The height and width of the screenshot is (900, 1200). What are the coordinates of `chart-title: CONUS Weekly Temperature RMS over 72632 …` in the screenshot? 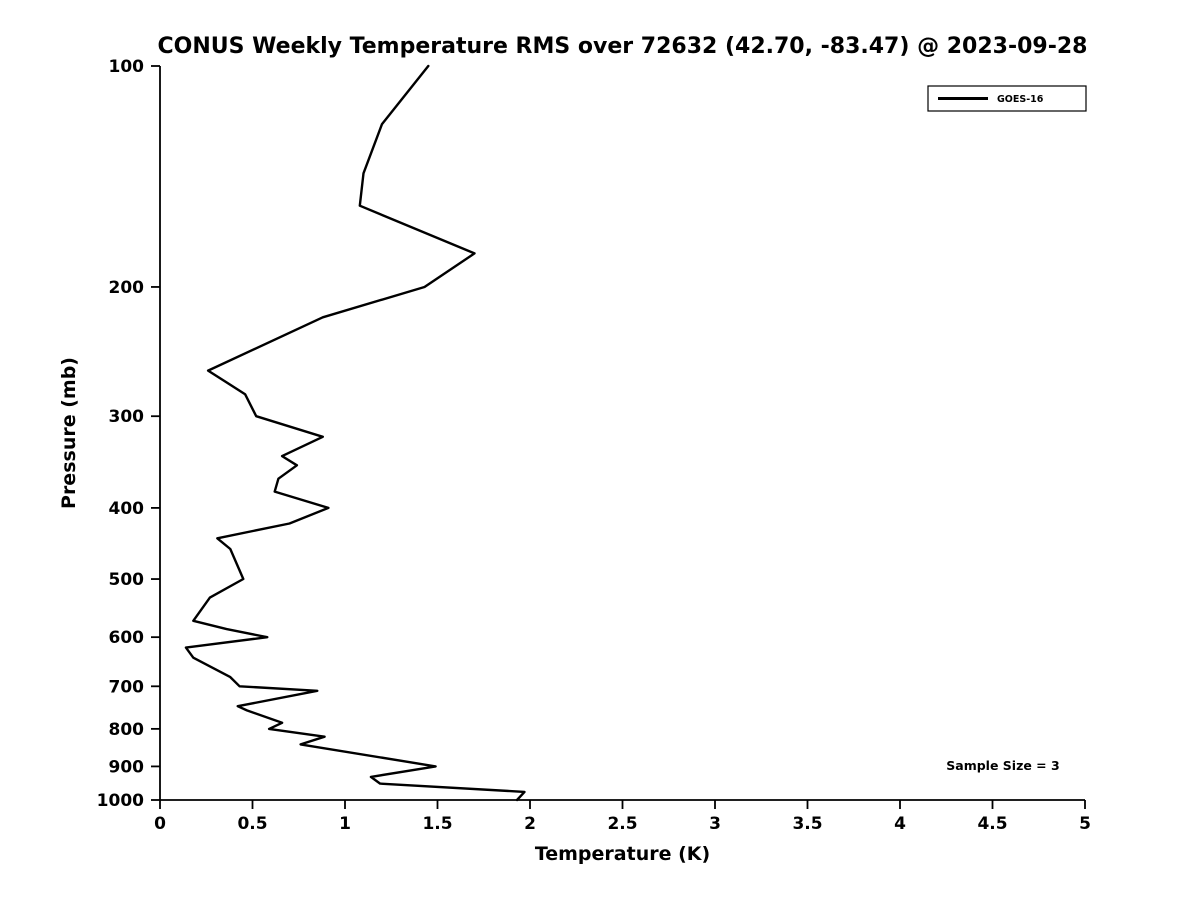 It's located at (623, 46).